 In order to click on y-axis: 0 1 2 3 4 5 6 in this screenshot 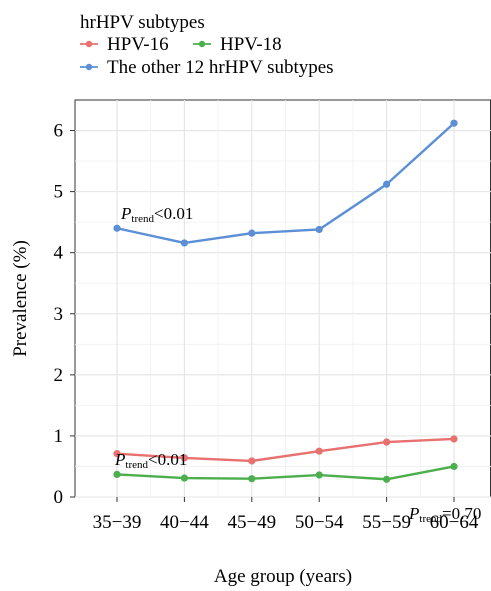, I will do `click(64, 314)`.